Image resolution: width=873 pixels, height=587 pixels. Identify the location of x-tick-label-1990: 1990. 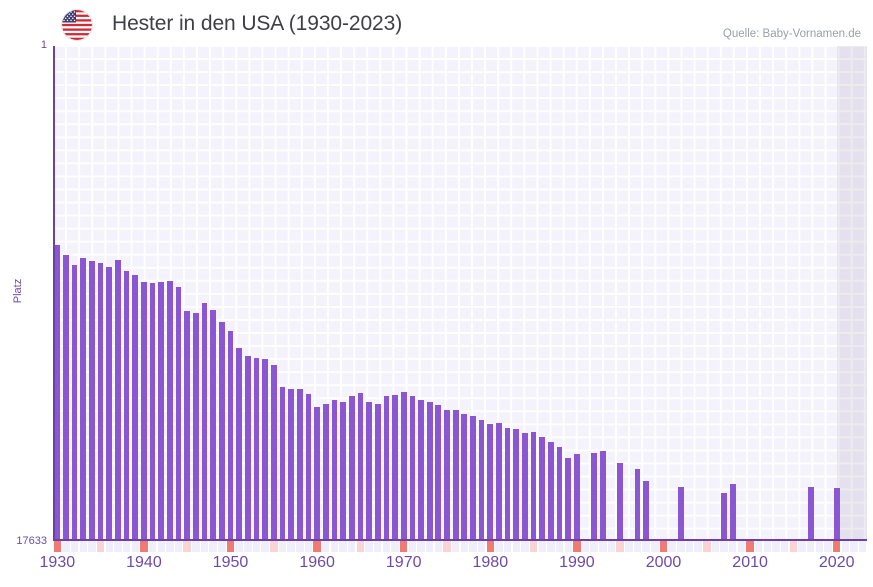
(577, 562).